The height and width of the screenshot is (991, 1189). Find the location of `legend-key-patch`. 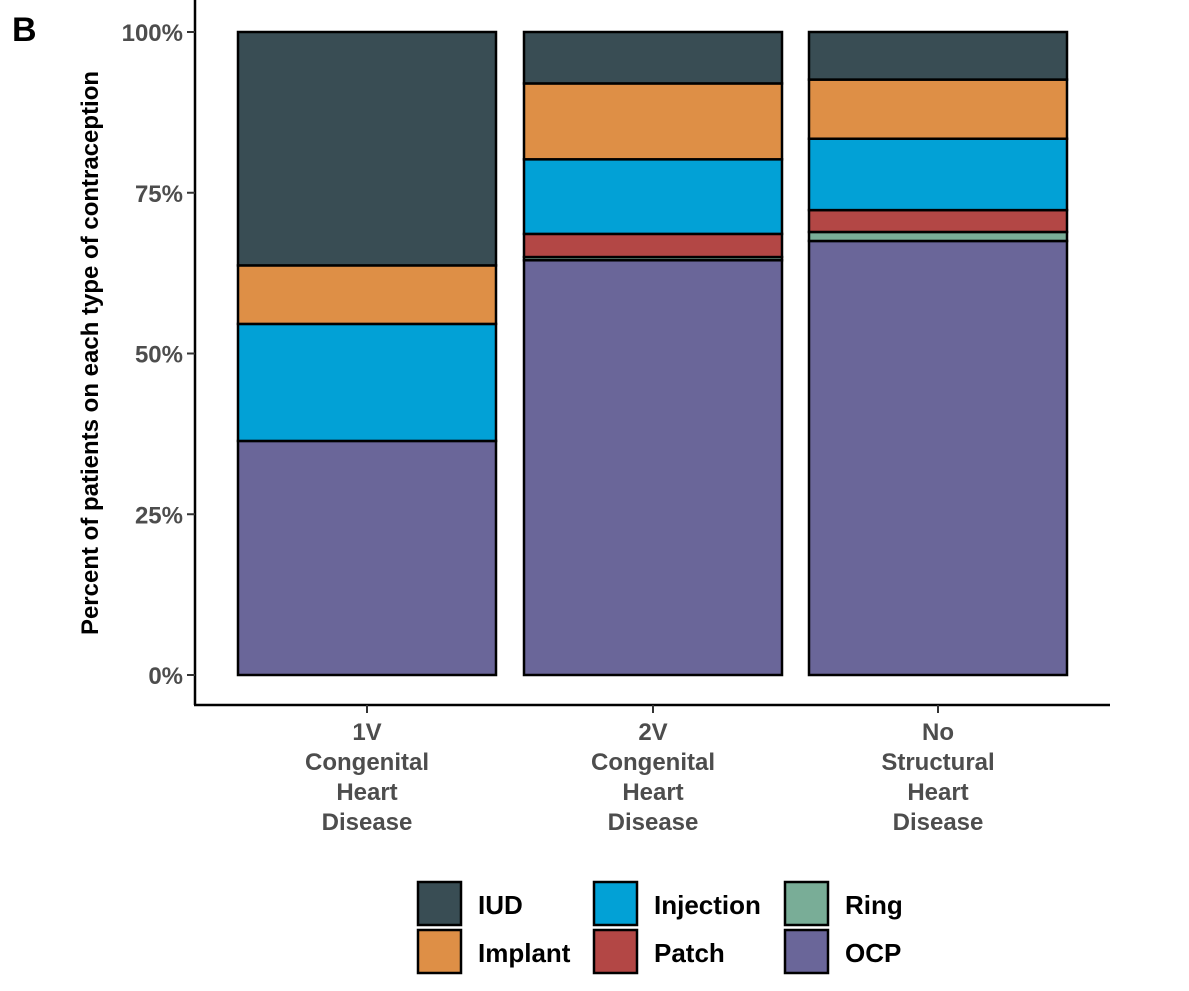

legend-key-patch is located at coordinates (615, 951).